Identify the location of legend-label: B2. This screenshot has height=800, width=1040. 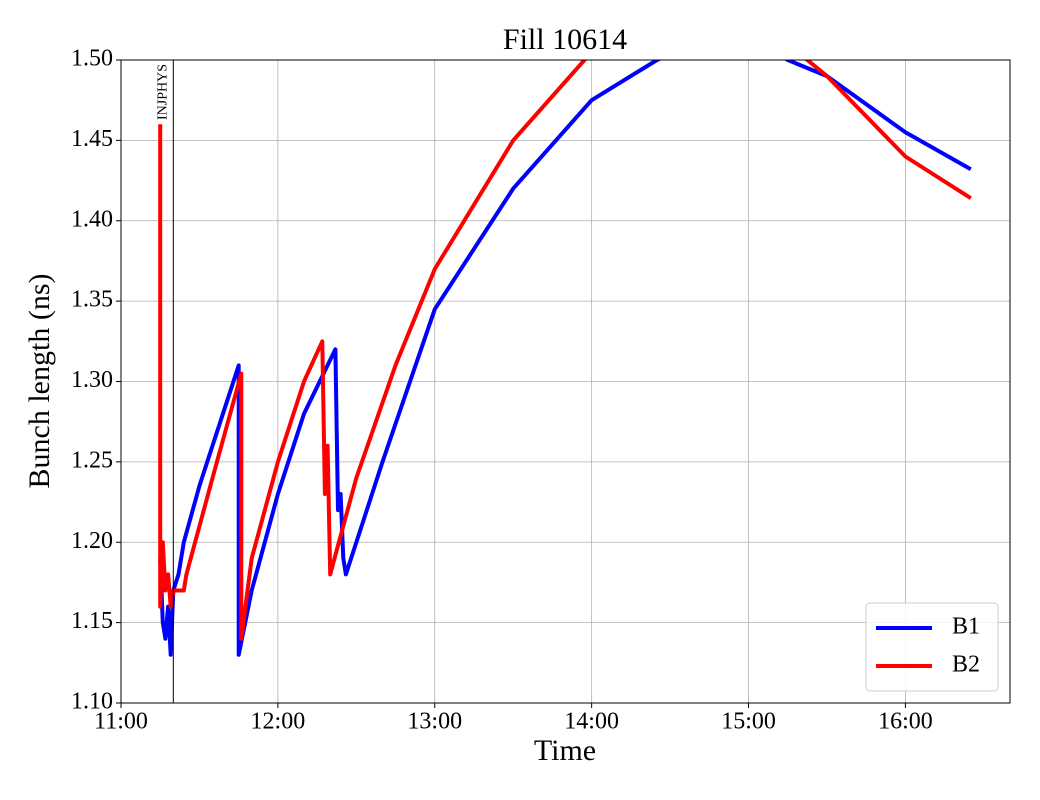
(966, 665).